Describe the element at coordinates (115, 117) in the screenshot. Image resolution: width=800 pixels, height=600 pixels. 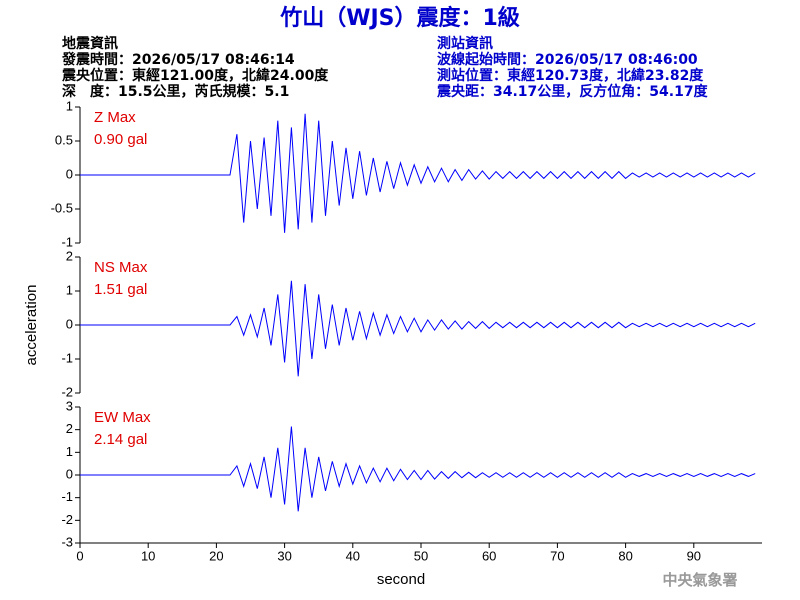
I see `annotation: Z Max` at that location.